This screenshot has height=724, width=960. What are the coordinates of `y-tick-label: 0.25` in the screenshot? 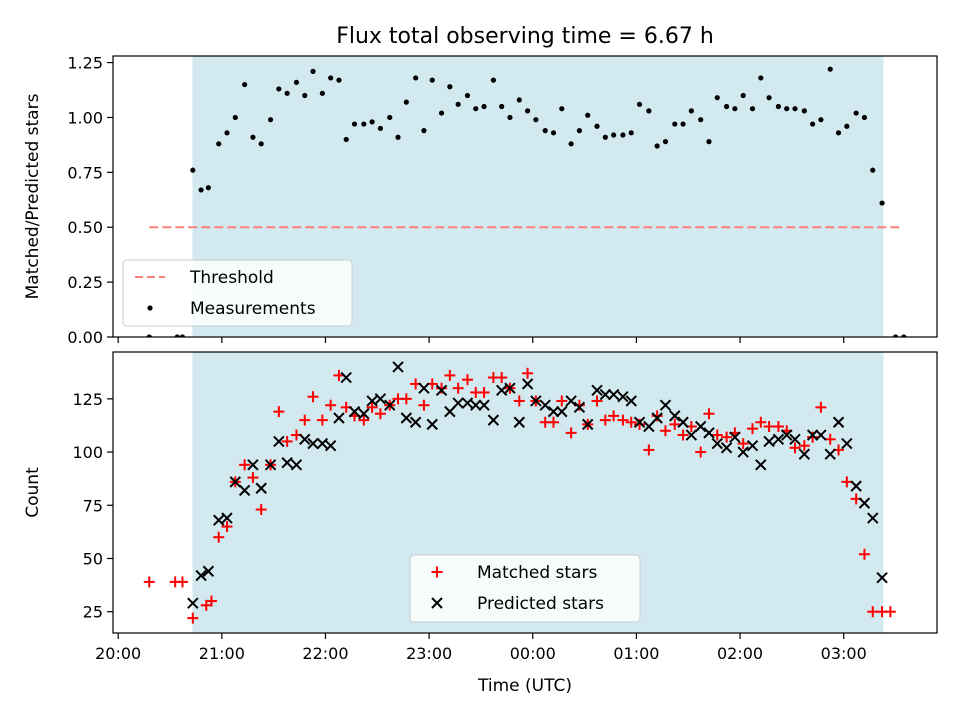 It's located at (85, 282).